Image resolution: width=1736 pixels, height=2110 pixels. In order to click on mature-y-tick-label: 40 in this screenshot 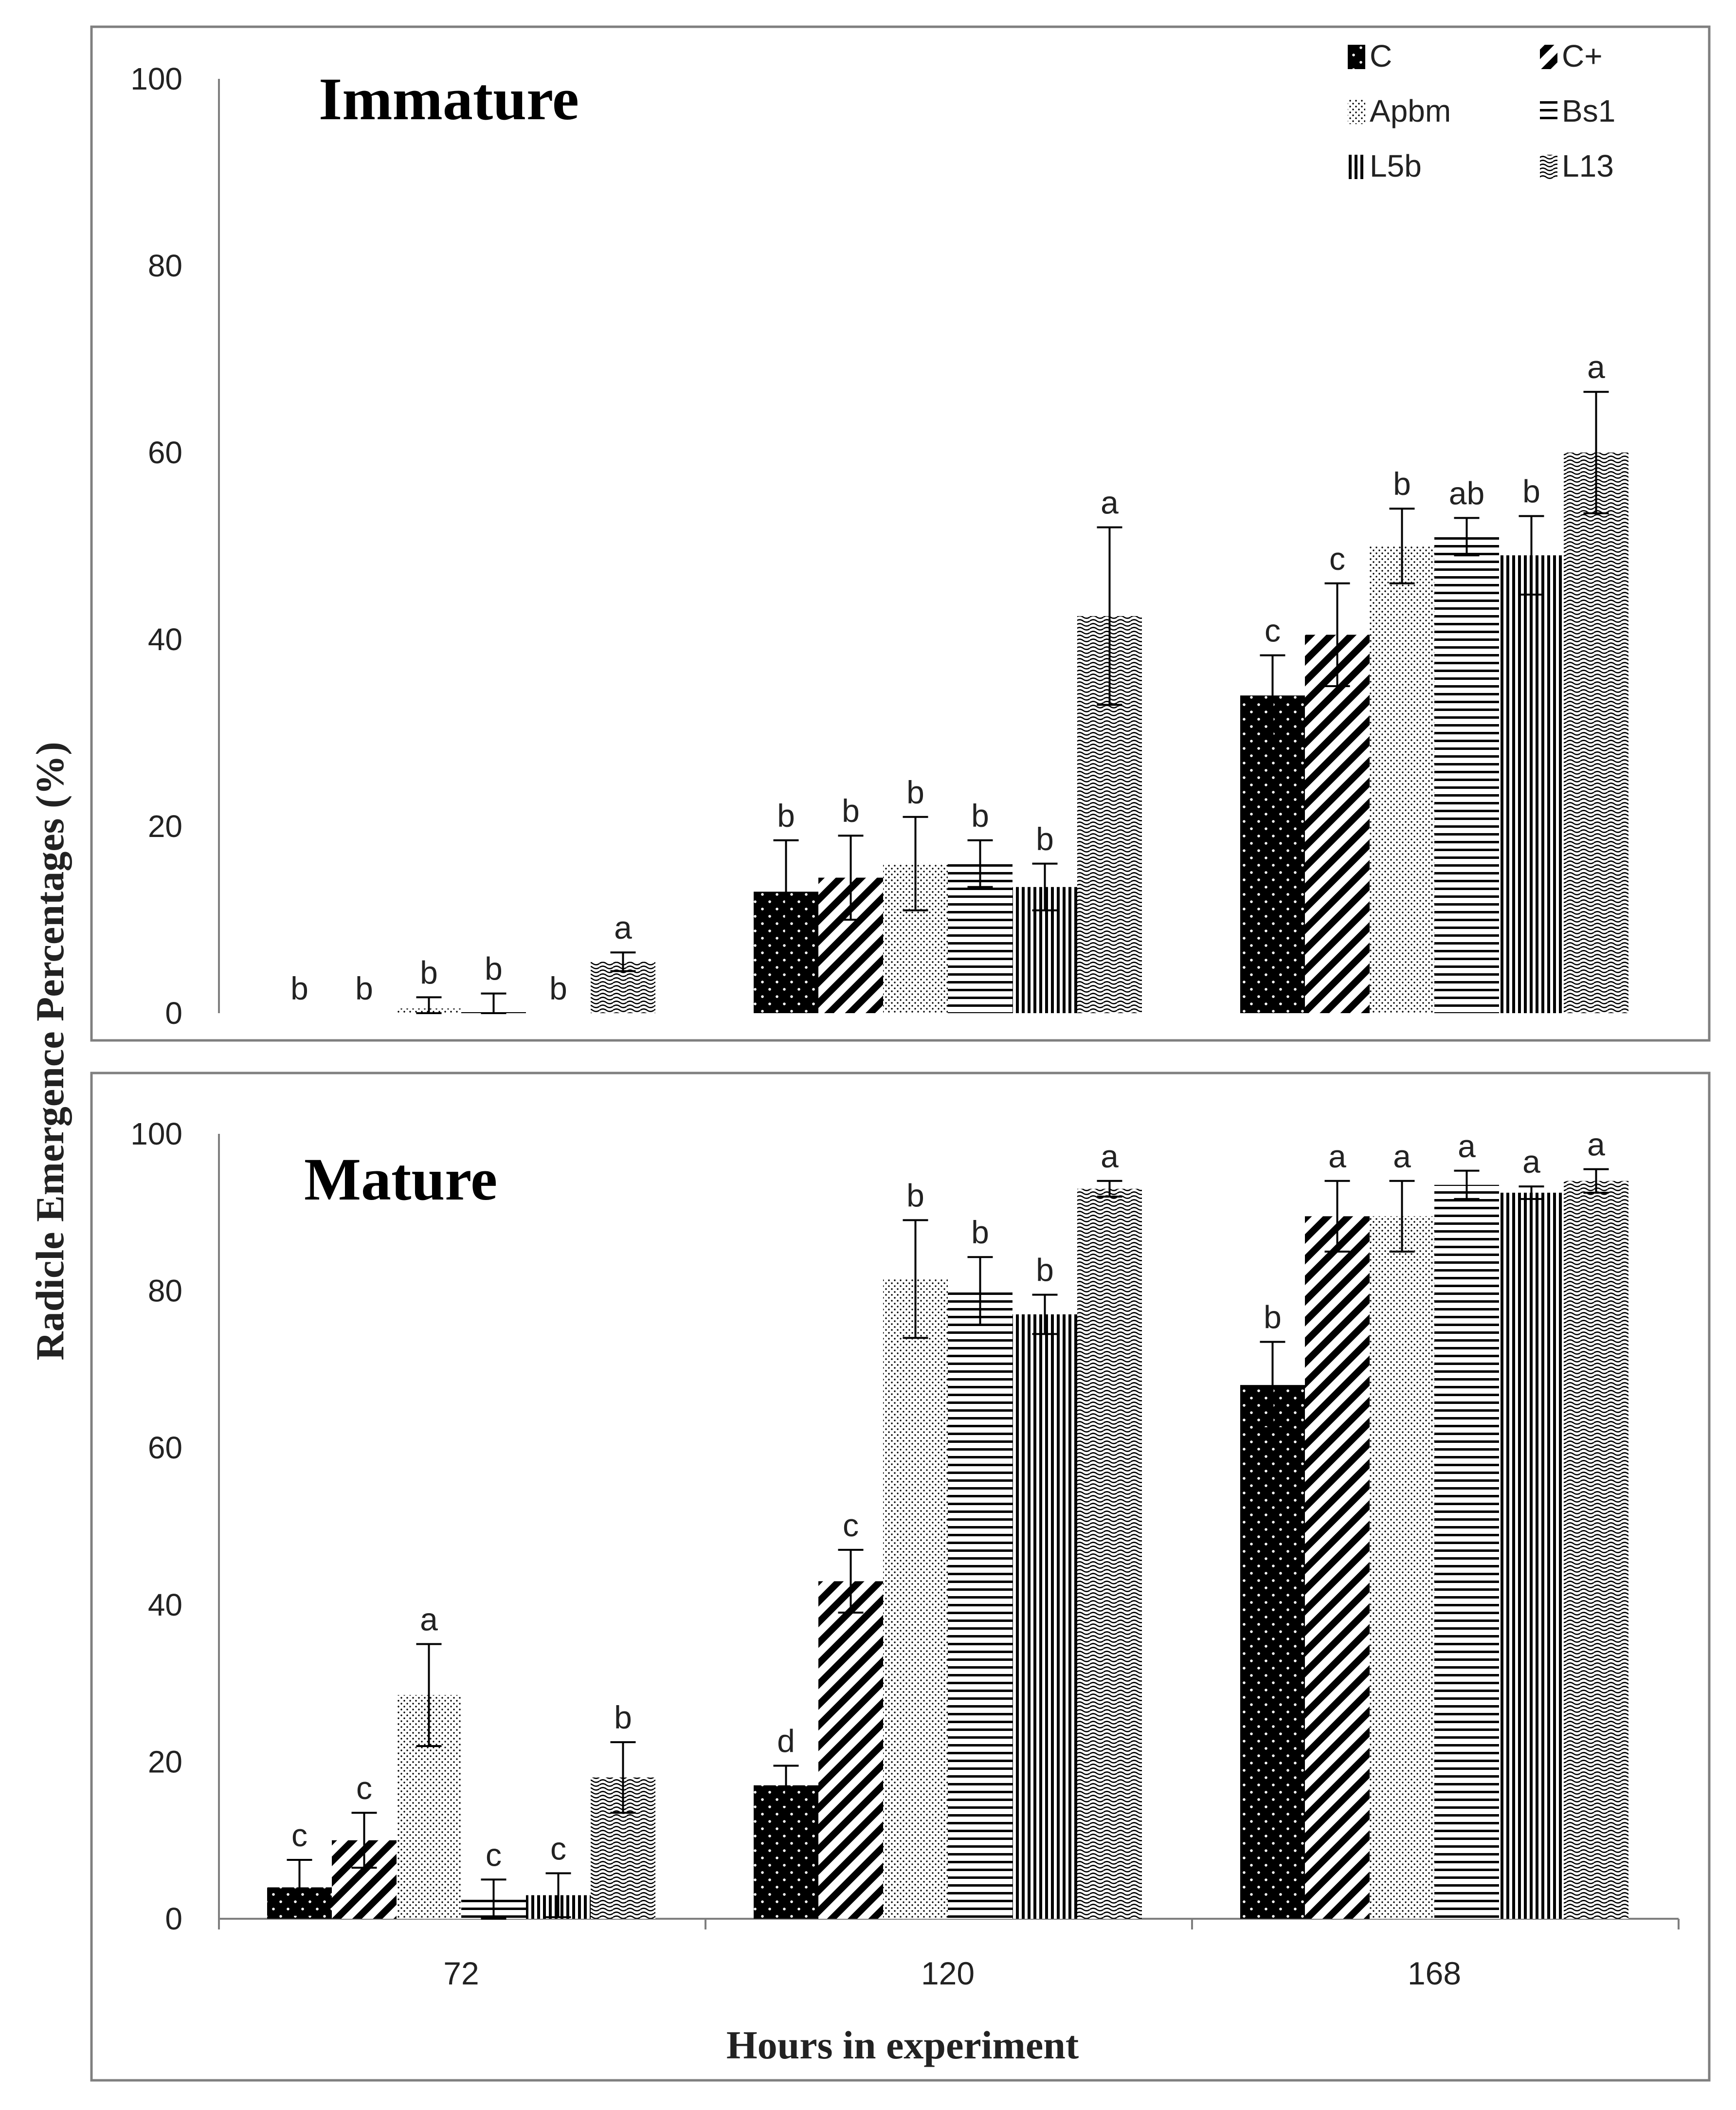, I will do `click(165, 1604)`.